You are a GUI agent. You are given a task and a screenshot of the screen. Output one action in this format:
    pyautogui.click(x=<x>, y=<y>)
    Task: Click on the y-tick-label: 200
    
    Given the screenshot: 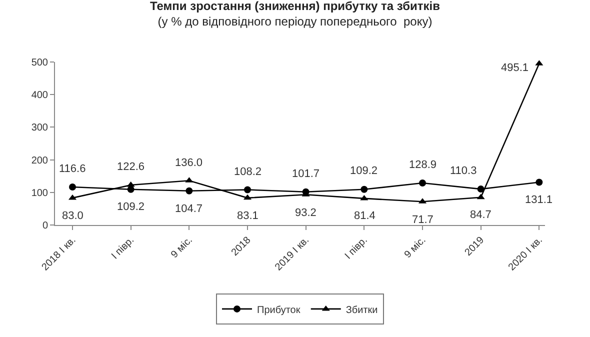 What is the action you would take?
    pyautogui.click(x=39, y=160)
    